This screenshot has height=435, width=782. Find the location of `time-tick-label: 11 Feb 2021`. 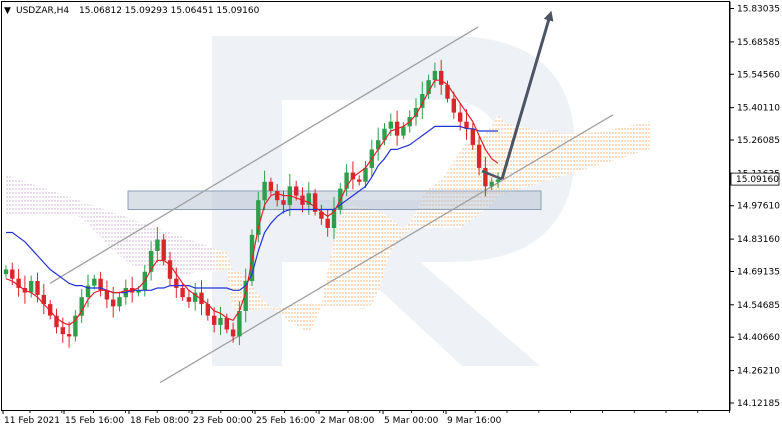

time-tick-label: 11 Feb 2021 is located at coordinates (32, 421).